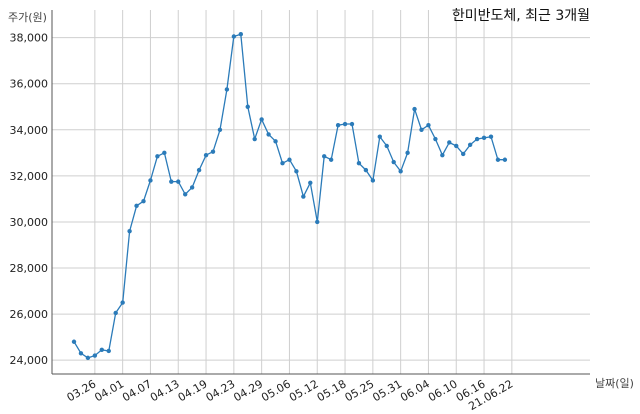  What do you see at coordinates (29, 360) in the screenshot?
I see `y-tick-label: 24,000` at bounding box center [29, 360].